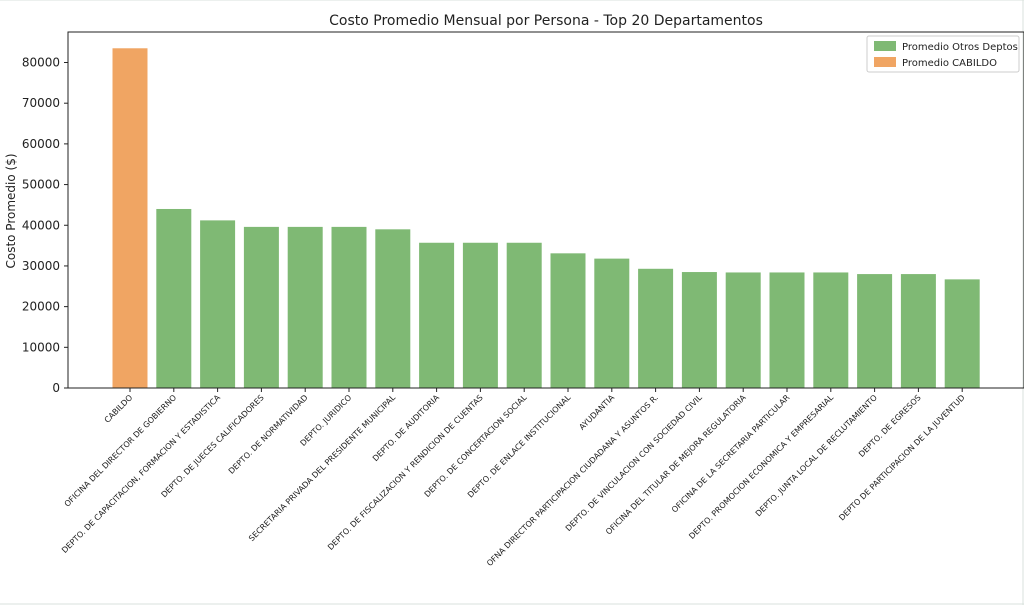  I want to click on y-tick-label: 0, so click(56, 388).